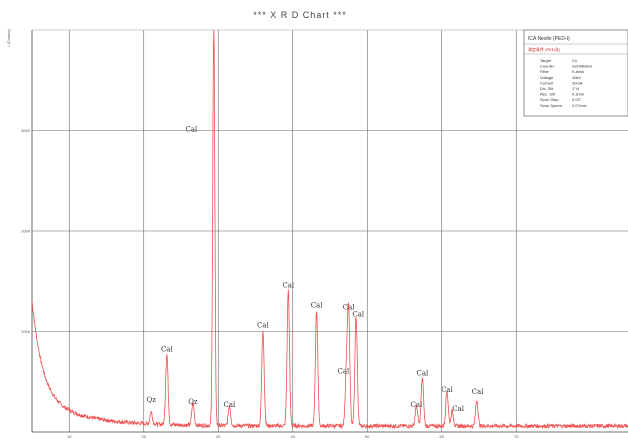 The width and height of the screenshot is (628, 441). I want to click on y-tick-label: 1000, so click(26, 331).